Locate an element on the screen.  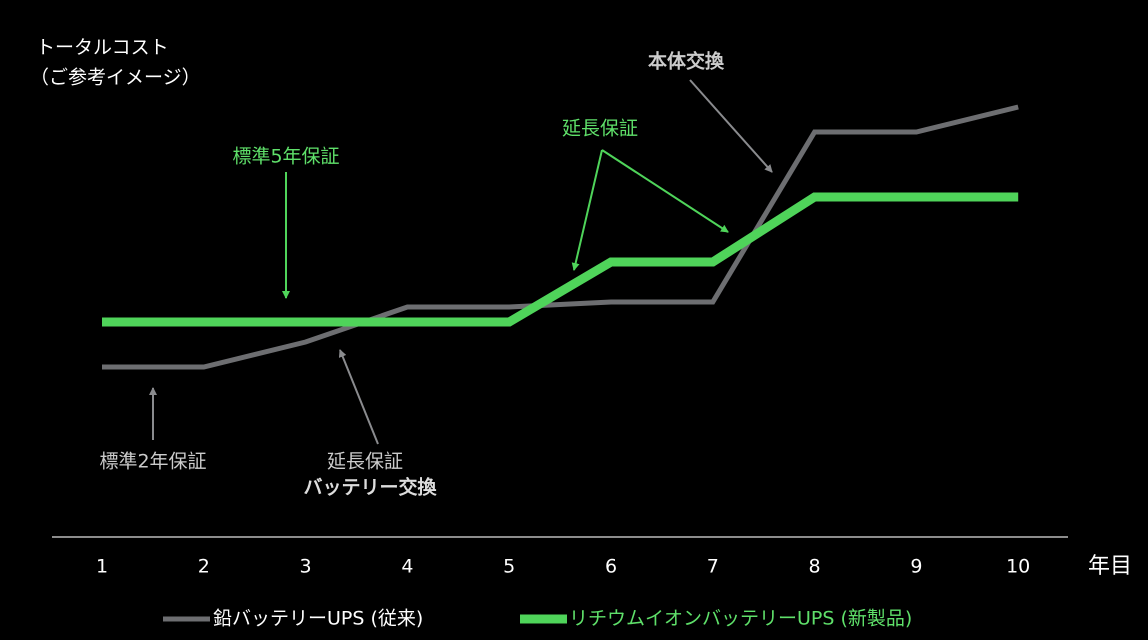
y-label: トータルコスト is located at coordinates (102, 48).